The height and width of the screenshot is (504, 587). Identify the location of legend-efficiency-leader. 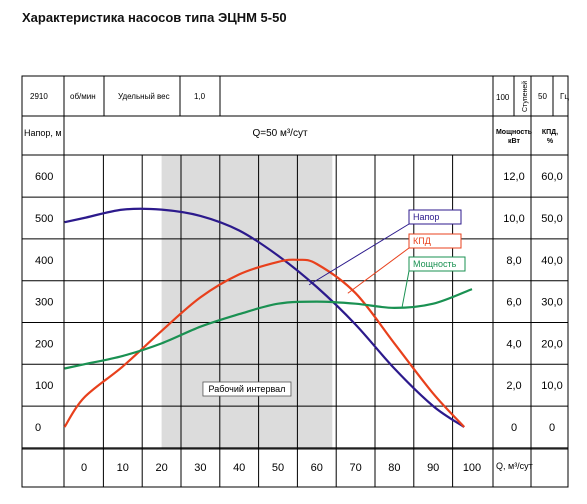
(378, 270).